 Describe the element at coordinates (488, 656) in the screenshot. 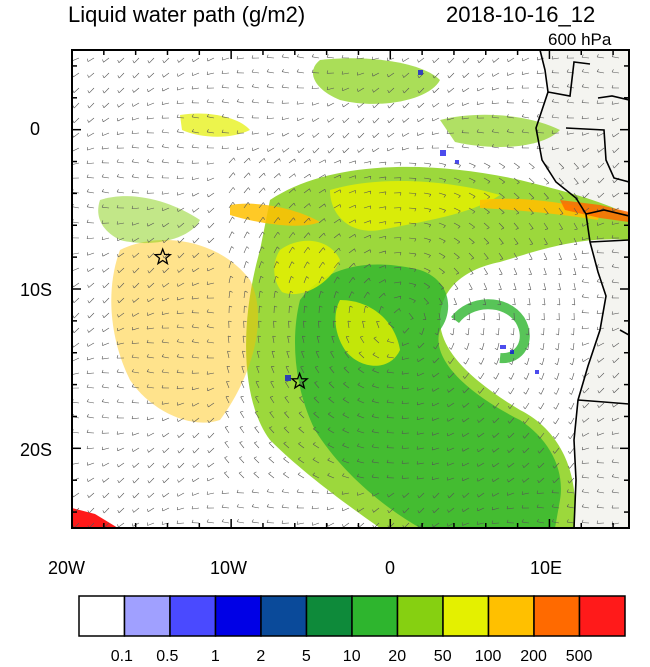

I see `colorbar-label: 100` at that location.